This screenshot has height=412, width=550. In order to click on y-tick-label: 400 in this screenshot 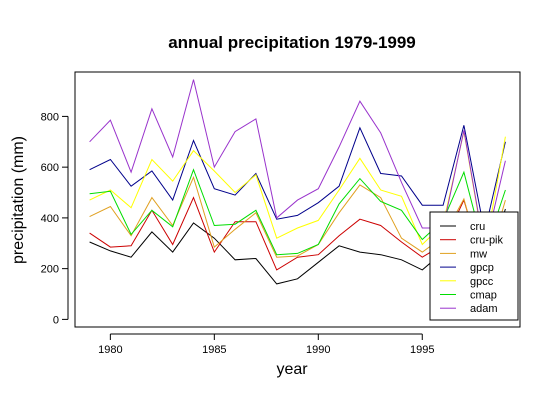, I will do `click(50, 219)`.